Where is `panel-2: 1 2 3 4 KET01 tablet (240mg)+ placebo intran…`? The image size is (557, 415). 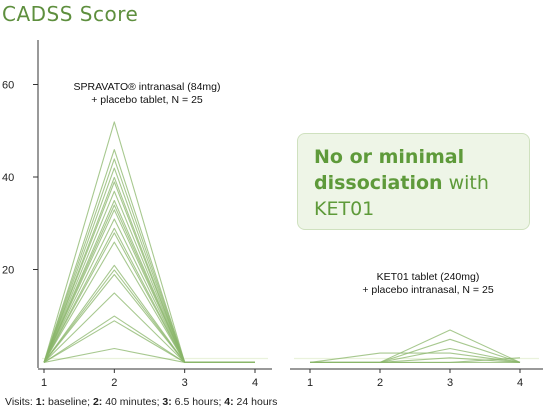 panel-2: 1 2 3 4 KET01 tablet (240mg)+ placebo intran… is located at coordinates (416, 330).